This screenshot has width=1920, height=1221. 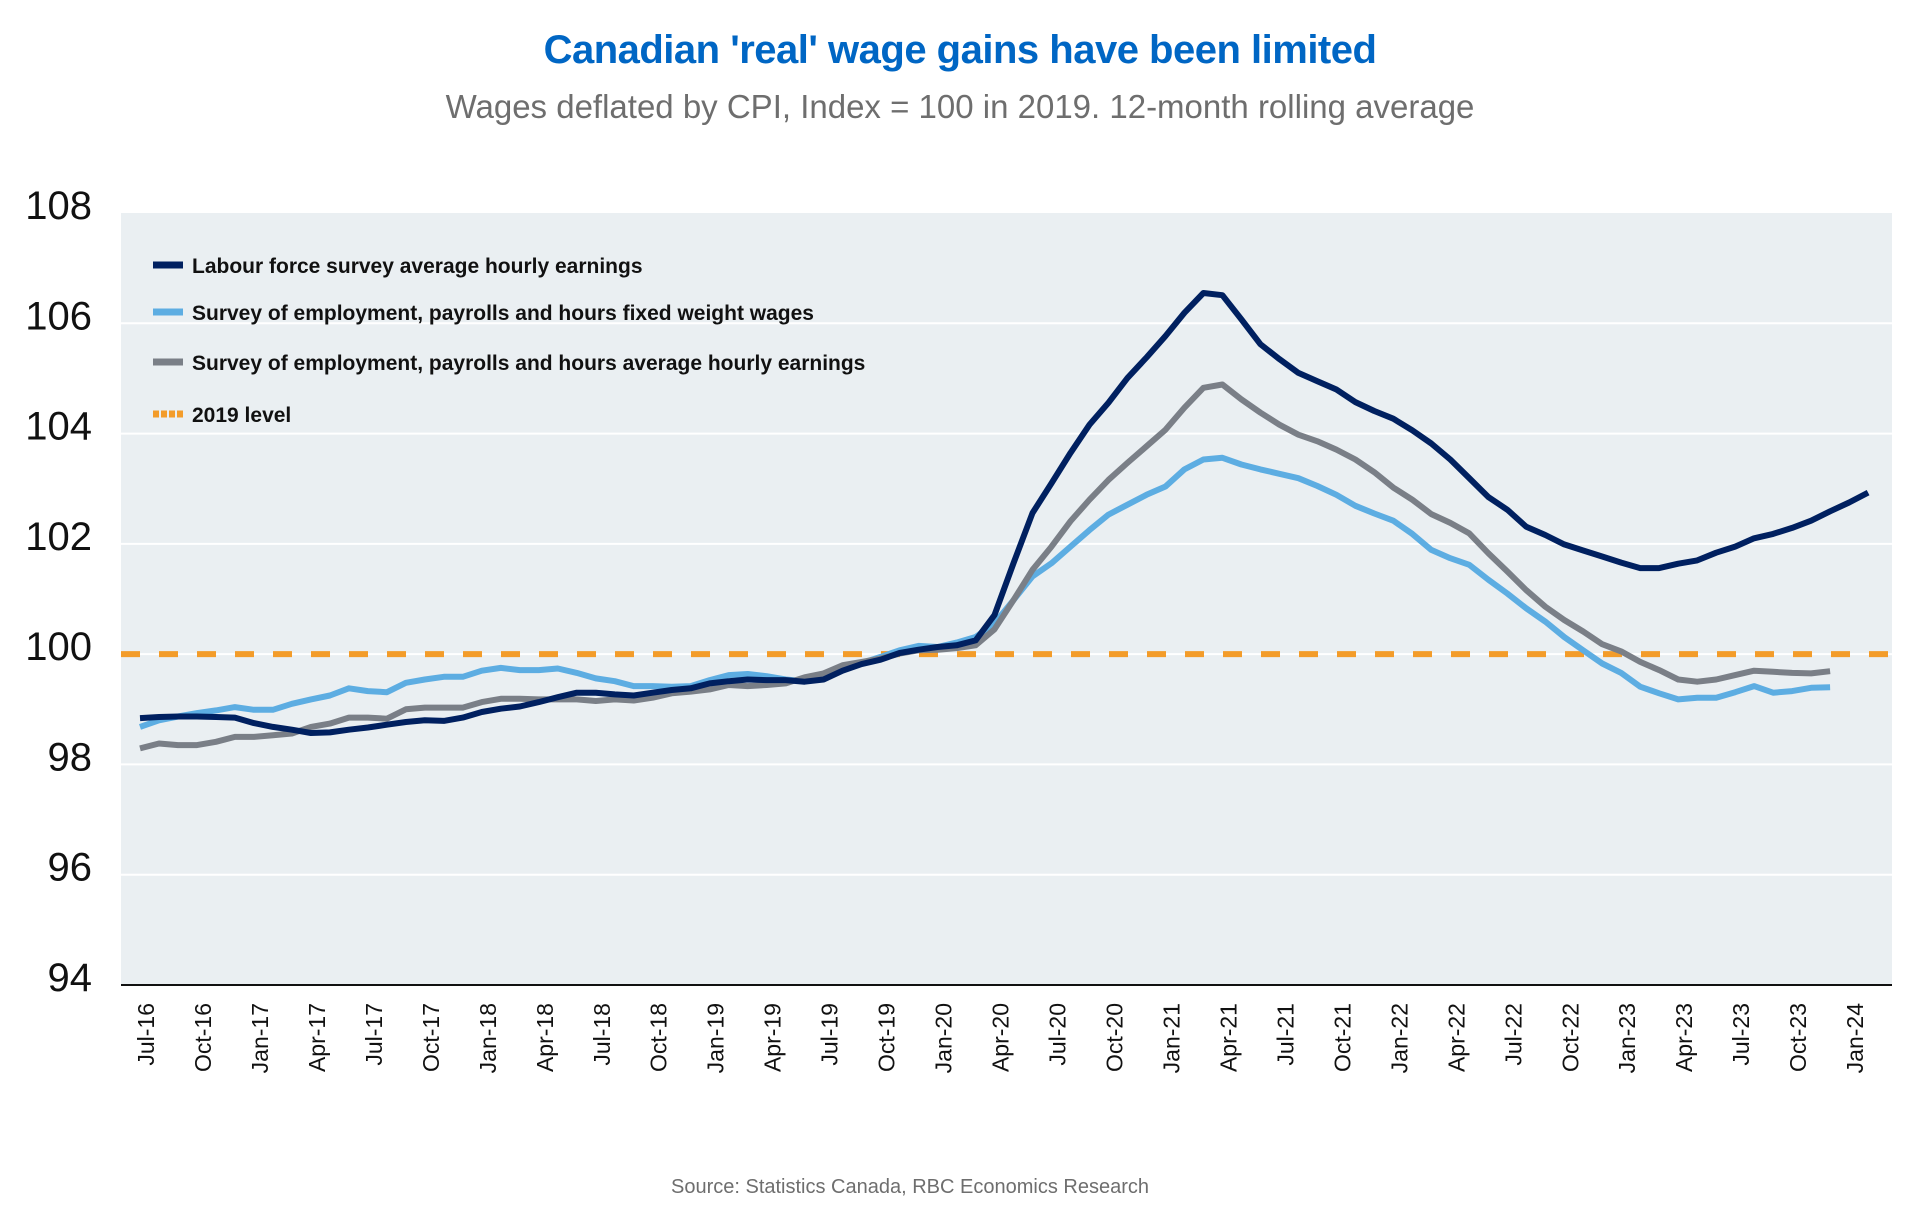 What do you see at coordinates (1114, 1037) in the screenshot?
I see `x-tick-label: Oct-20` at bounding box center [1114, 1037].